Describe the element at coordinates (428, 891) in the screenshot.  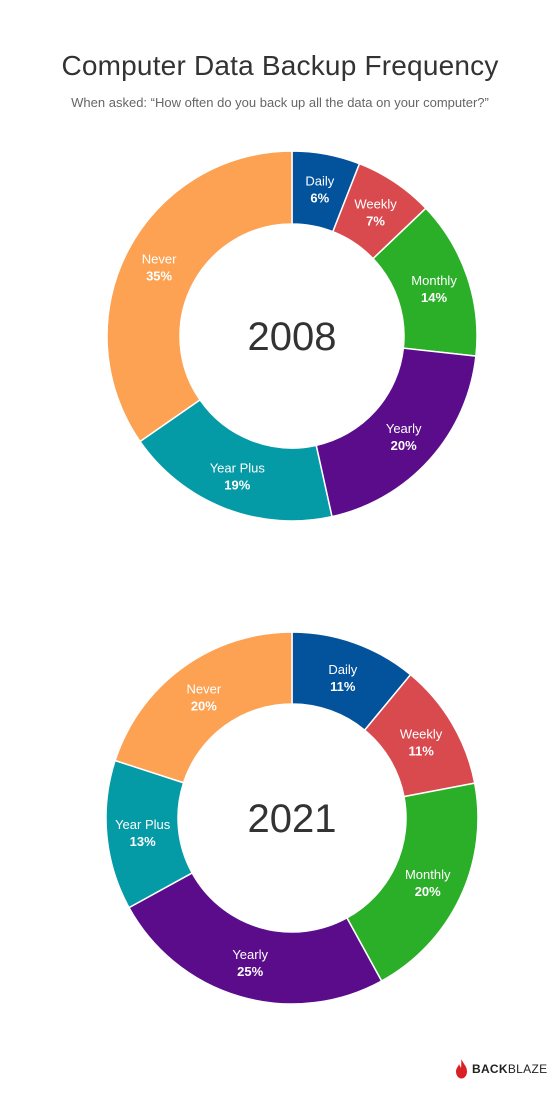
I see `slice-value-2021-monthly: 20%` at that location.